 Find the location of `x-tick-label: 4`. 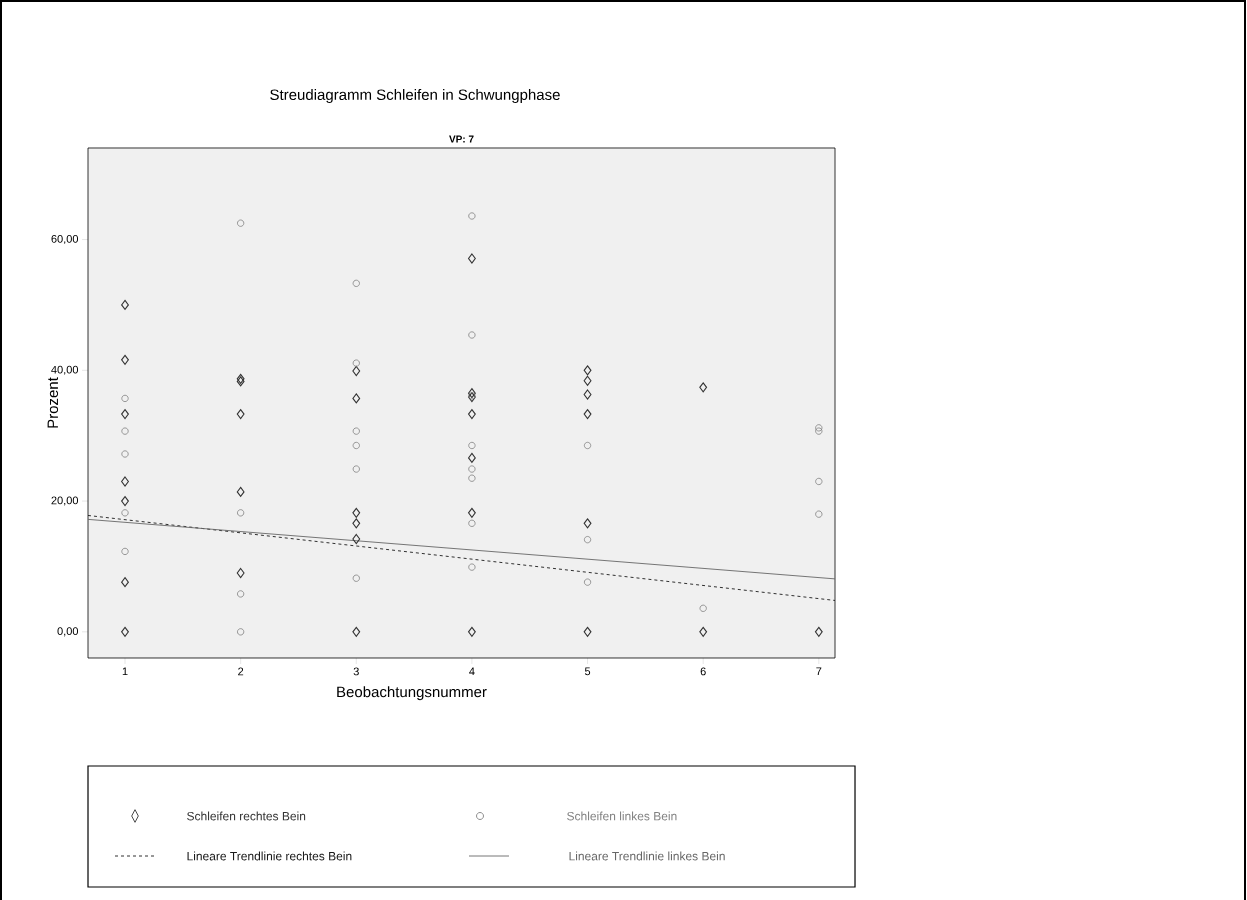

x-tick-label: 4 is located at coordinates (472, 671).